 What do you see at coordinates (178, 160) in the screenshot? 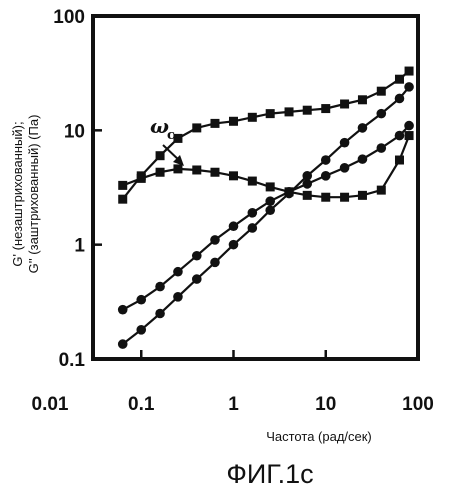
I see `annotation-arrowhead` at bounding box center [178, 160].